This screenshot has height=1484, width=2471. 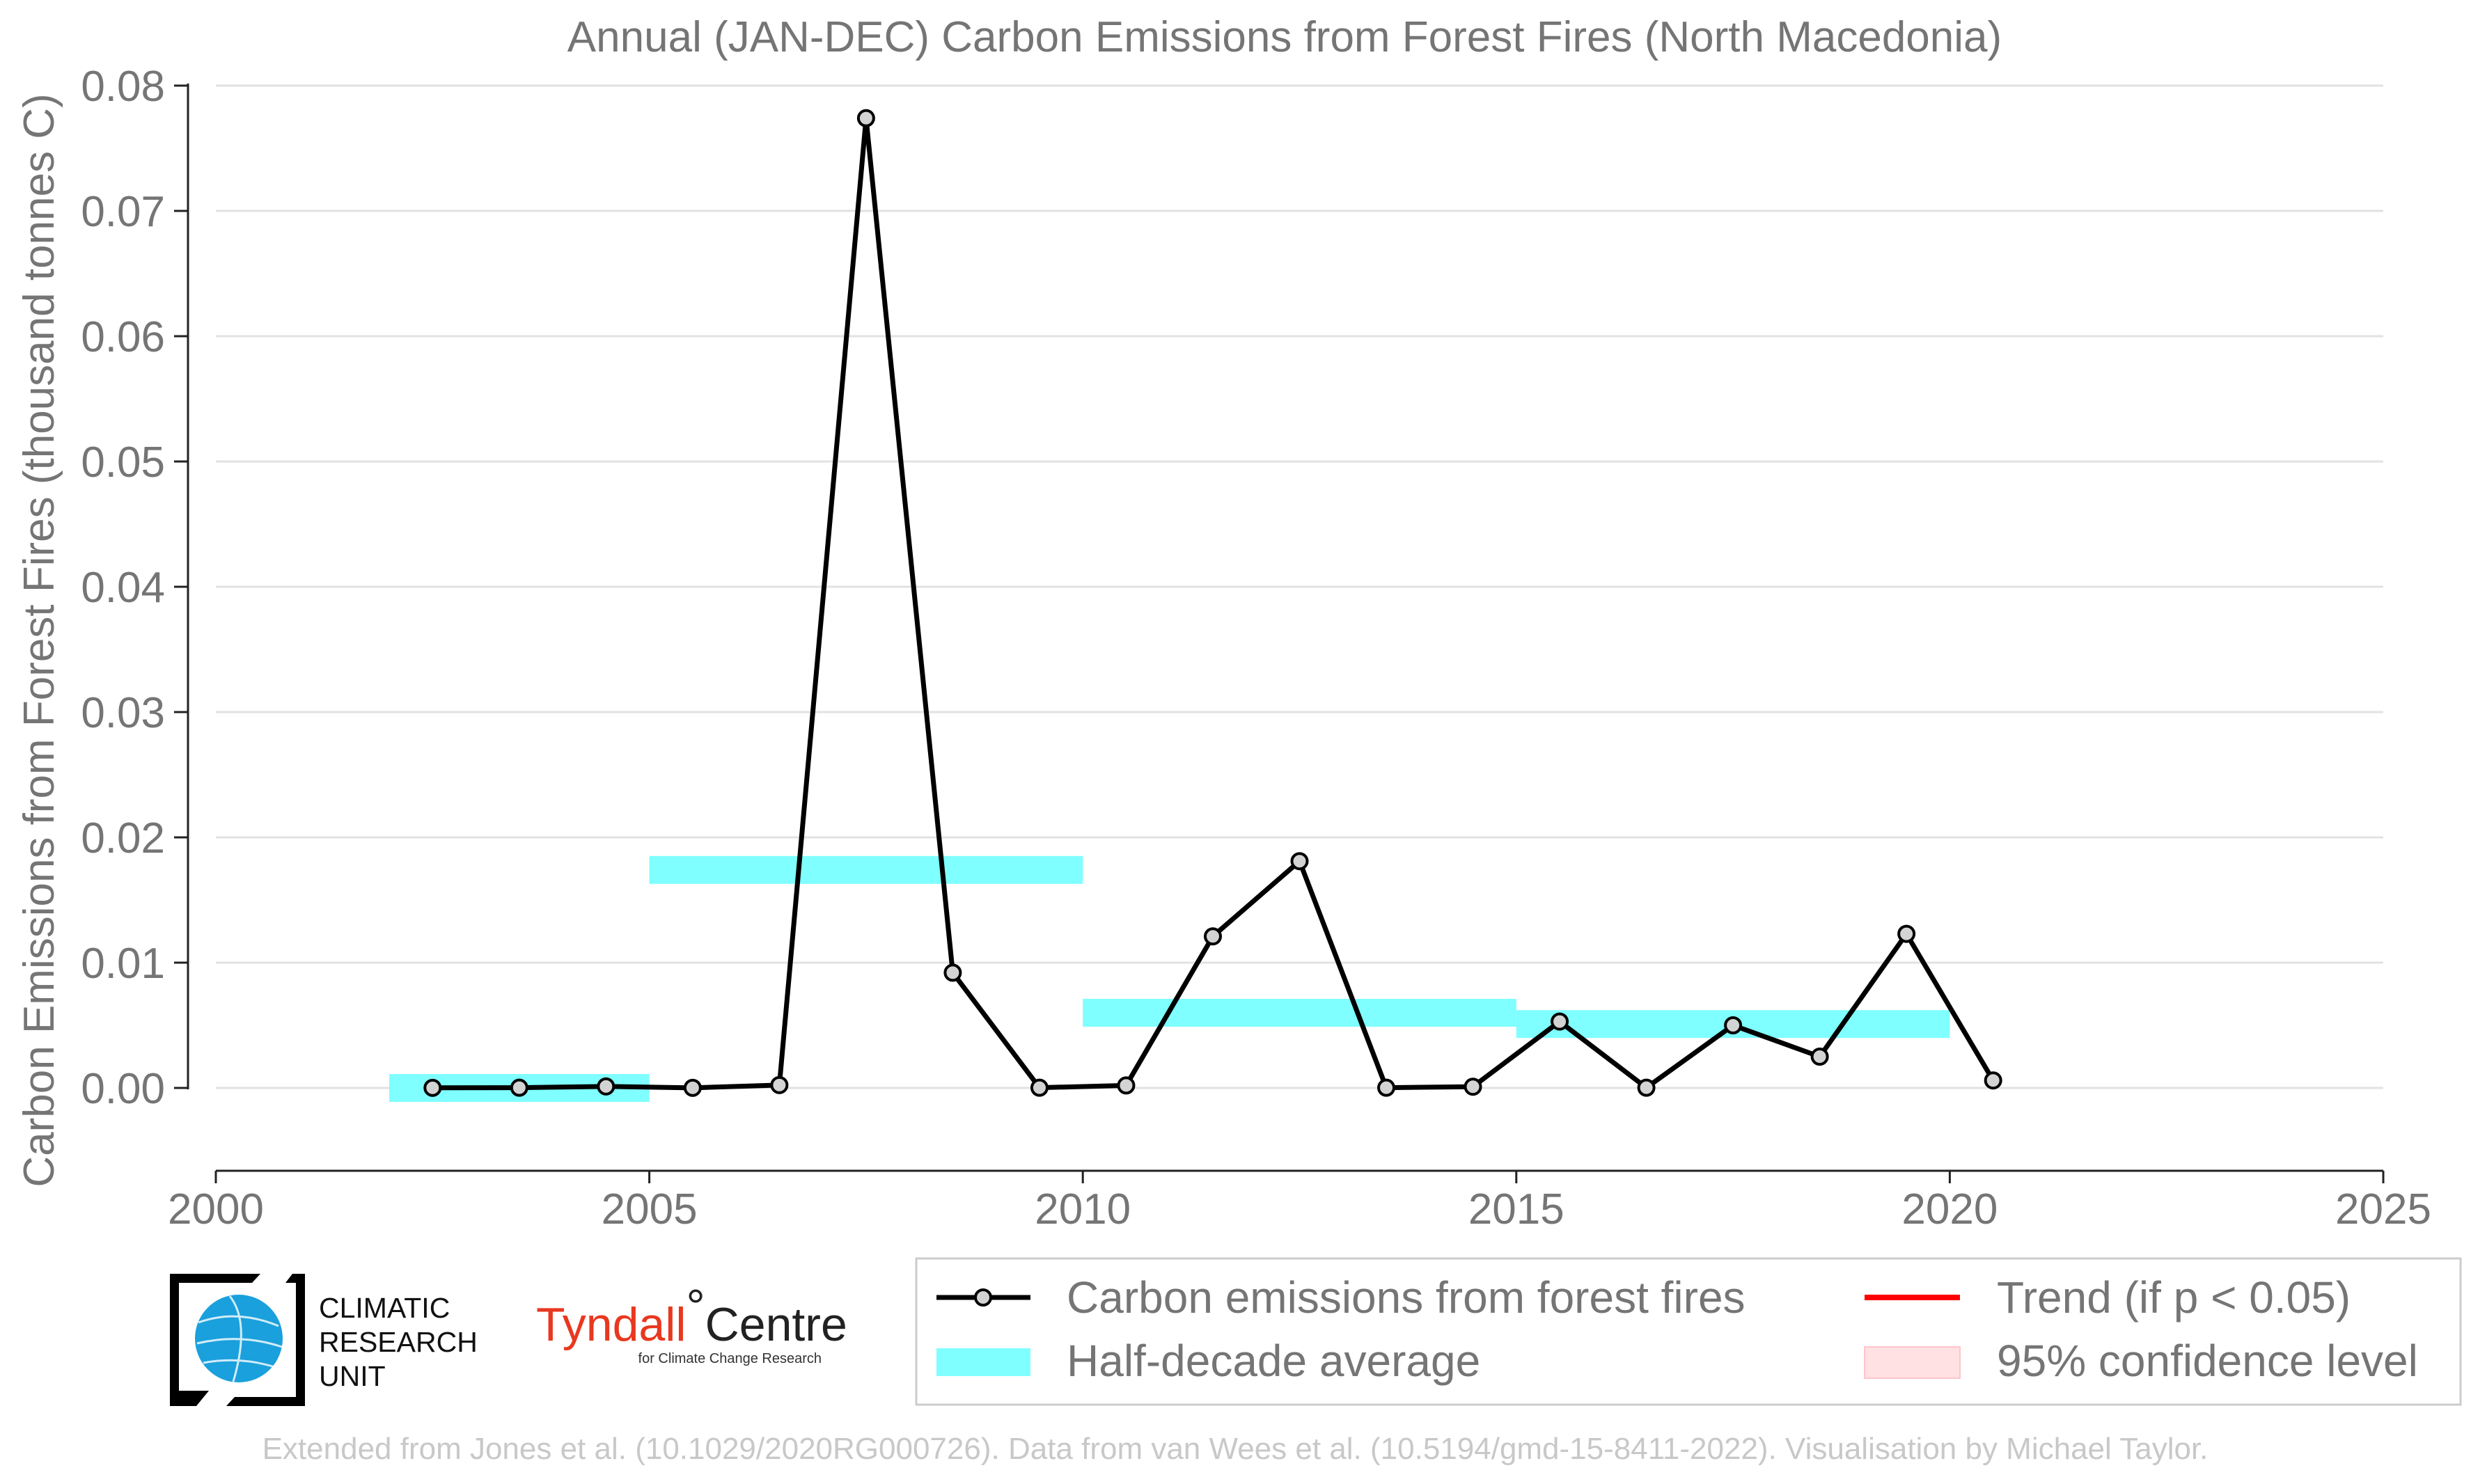 What do you see at coordinates (1083, 1209) in the screenshot?
I see `x-tick-label: 2010` at bounding box center [1083, 1209].